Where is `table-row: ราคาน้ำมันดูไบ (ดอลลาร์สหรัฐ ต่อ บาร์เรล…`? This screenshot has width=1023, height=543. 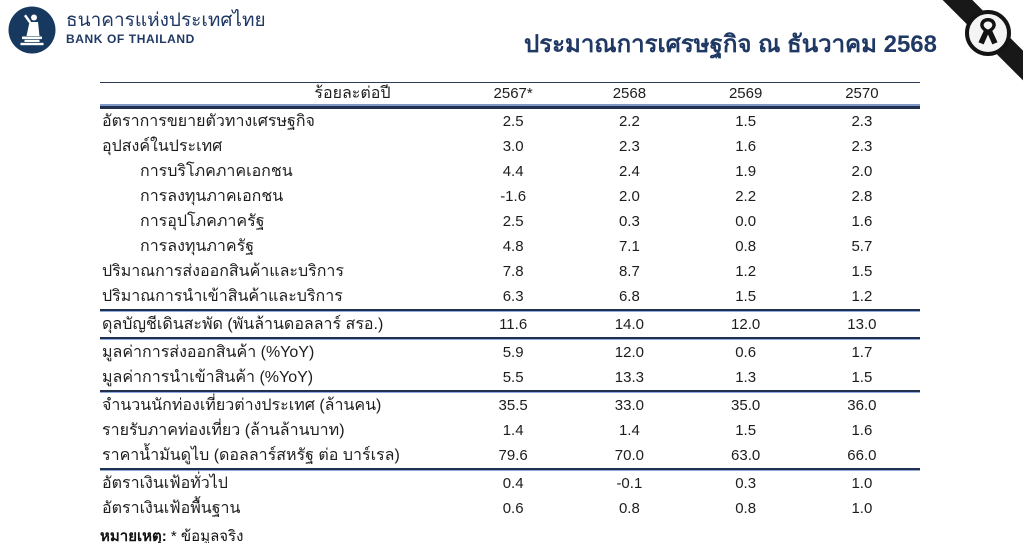 table-row: ราคาน้ำมันดูไบ (ดอลลาร์สหรัฐ ต่อ บาร์เรล… is located at coordinates (510, 455).